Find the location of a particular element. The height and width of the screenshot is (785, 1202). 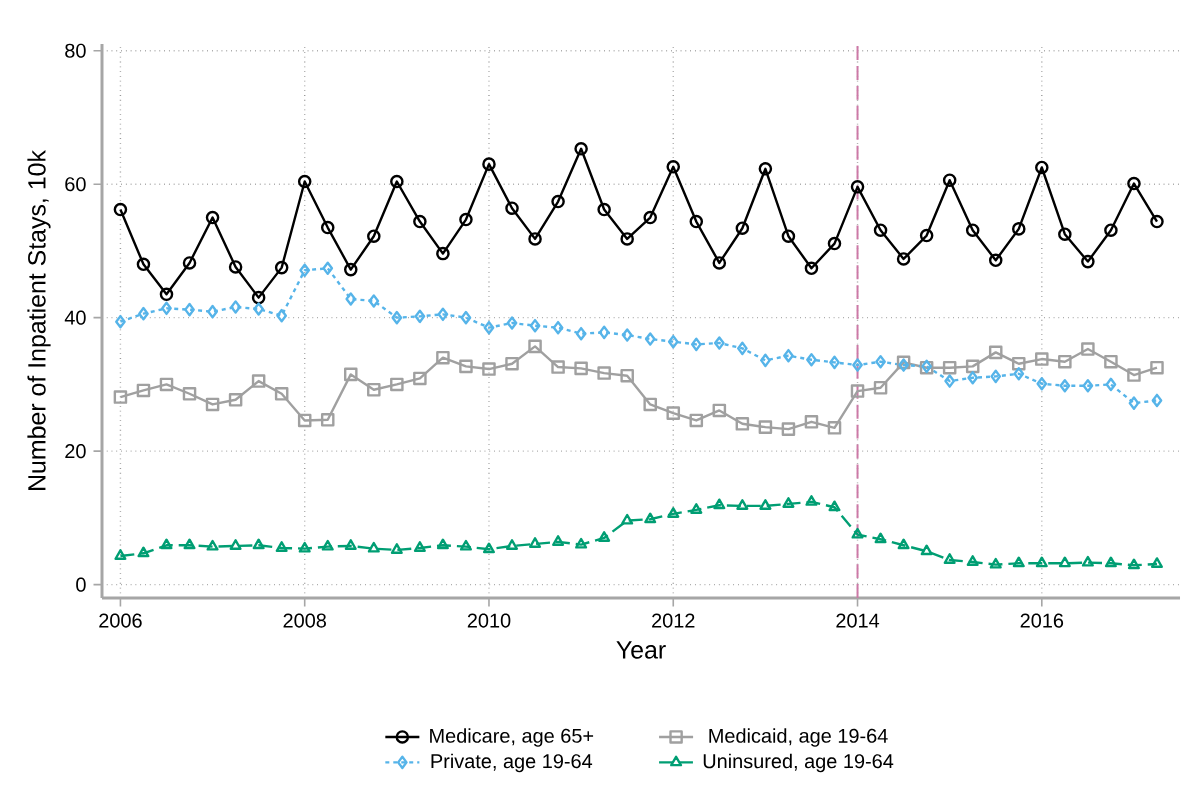

x-axis-title: Year is located at coordinates (641, 650).